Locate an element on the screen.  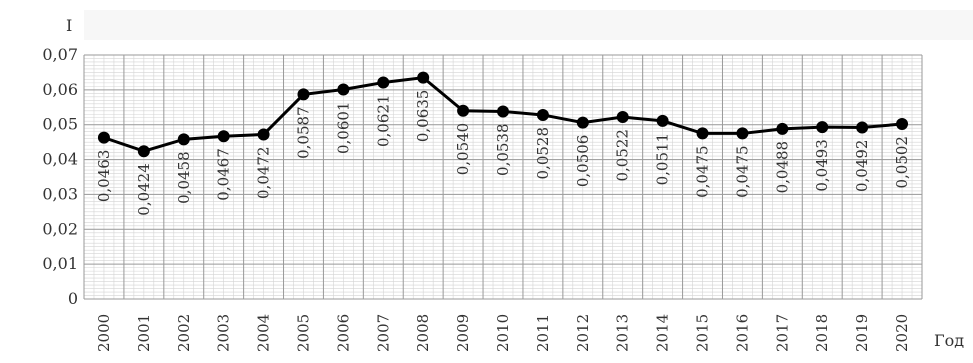
x-tick-label: 2018 is located at coordinates (822, 333).